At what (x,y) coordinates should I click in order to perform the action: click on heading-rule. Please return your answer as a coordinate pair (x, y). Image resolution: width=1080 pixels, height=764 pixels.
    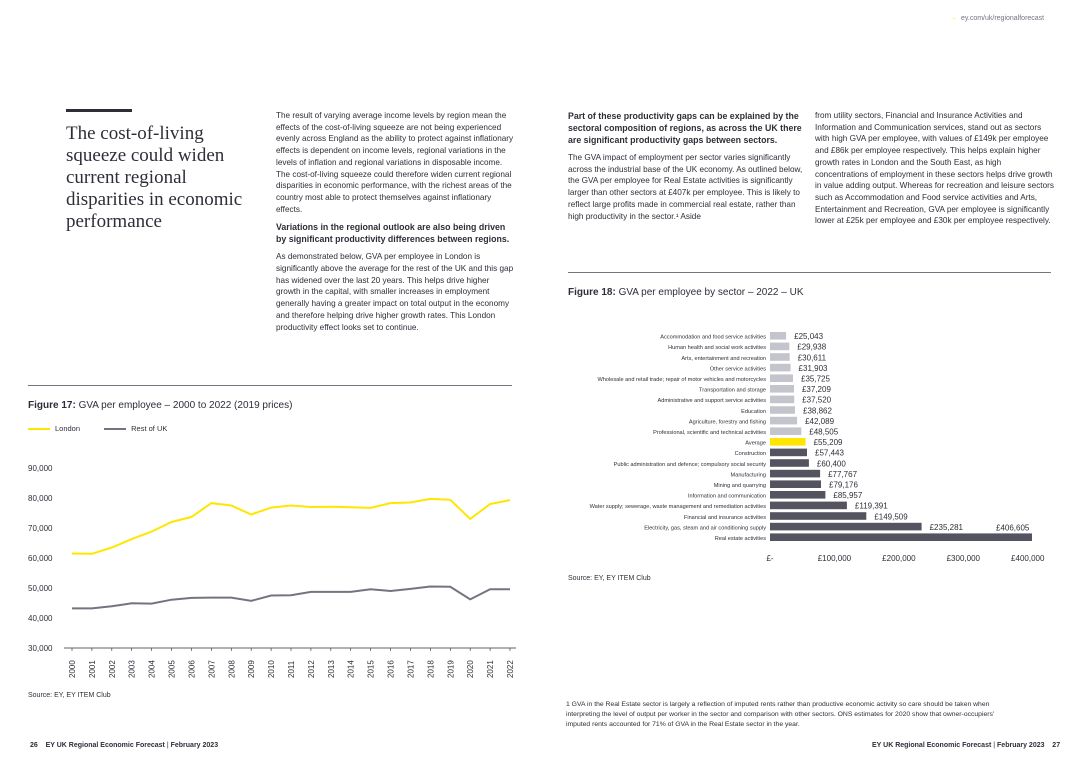
    Looking at the image, I should click on (99, 110).